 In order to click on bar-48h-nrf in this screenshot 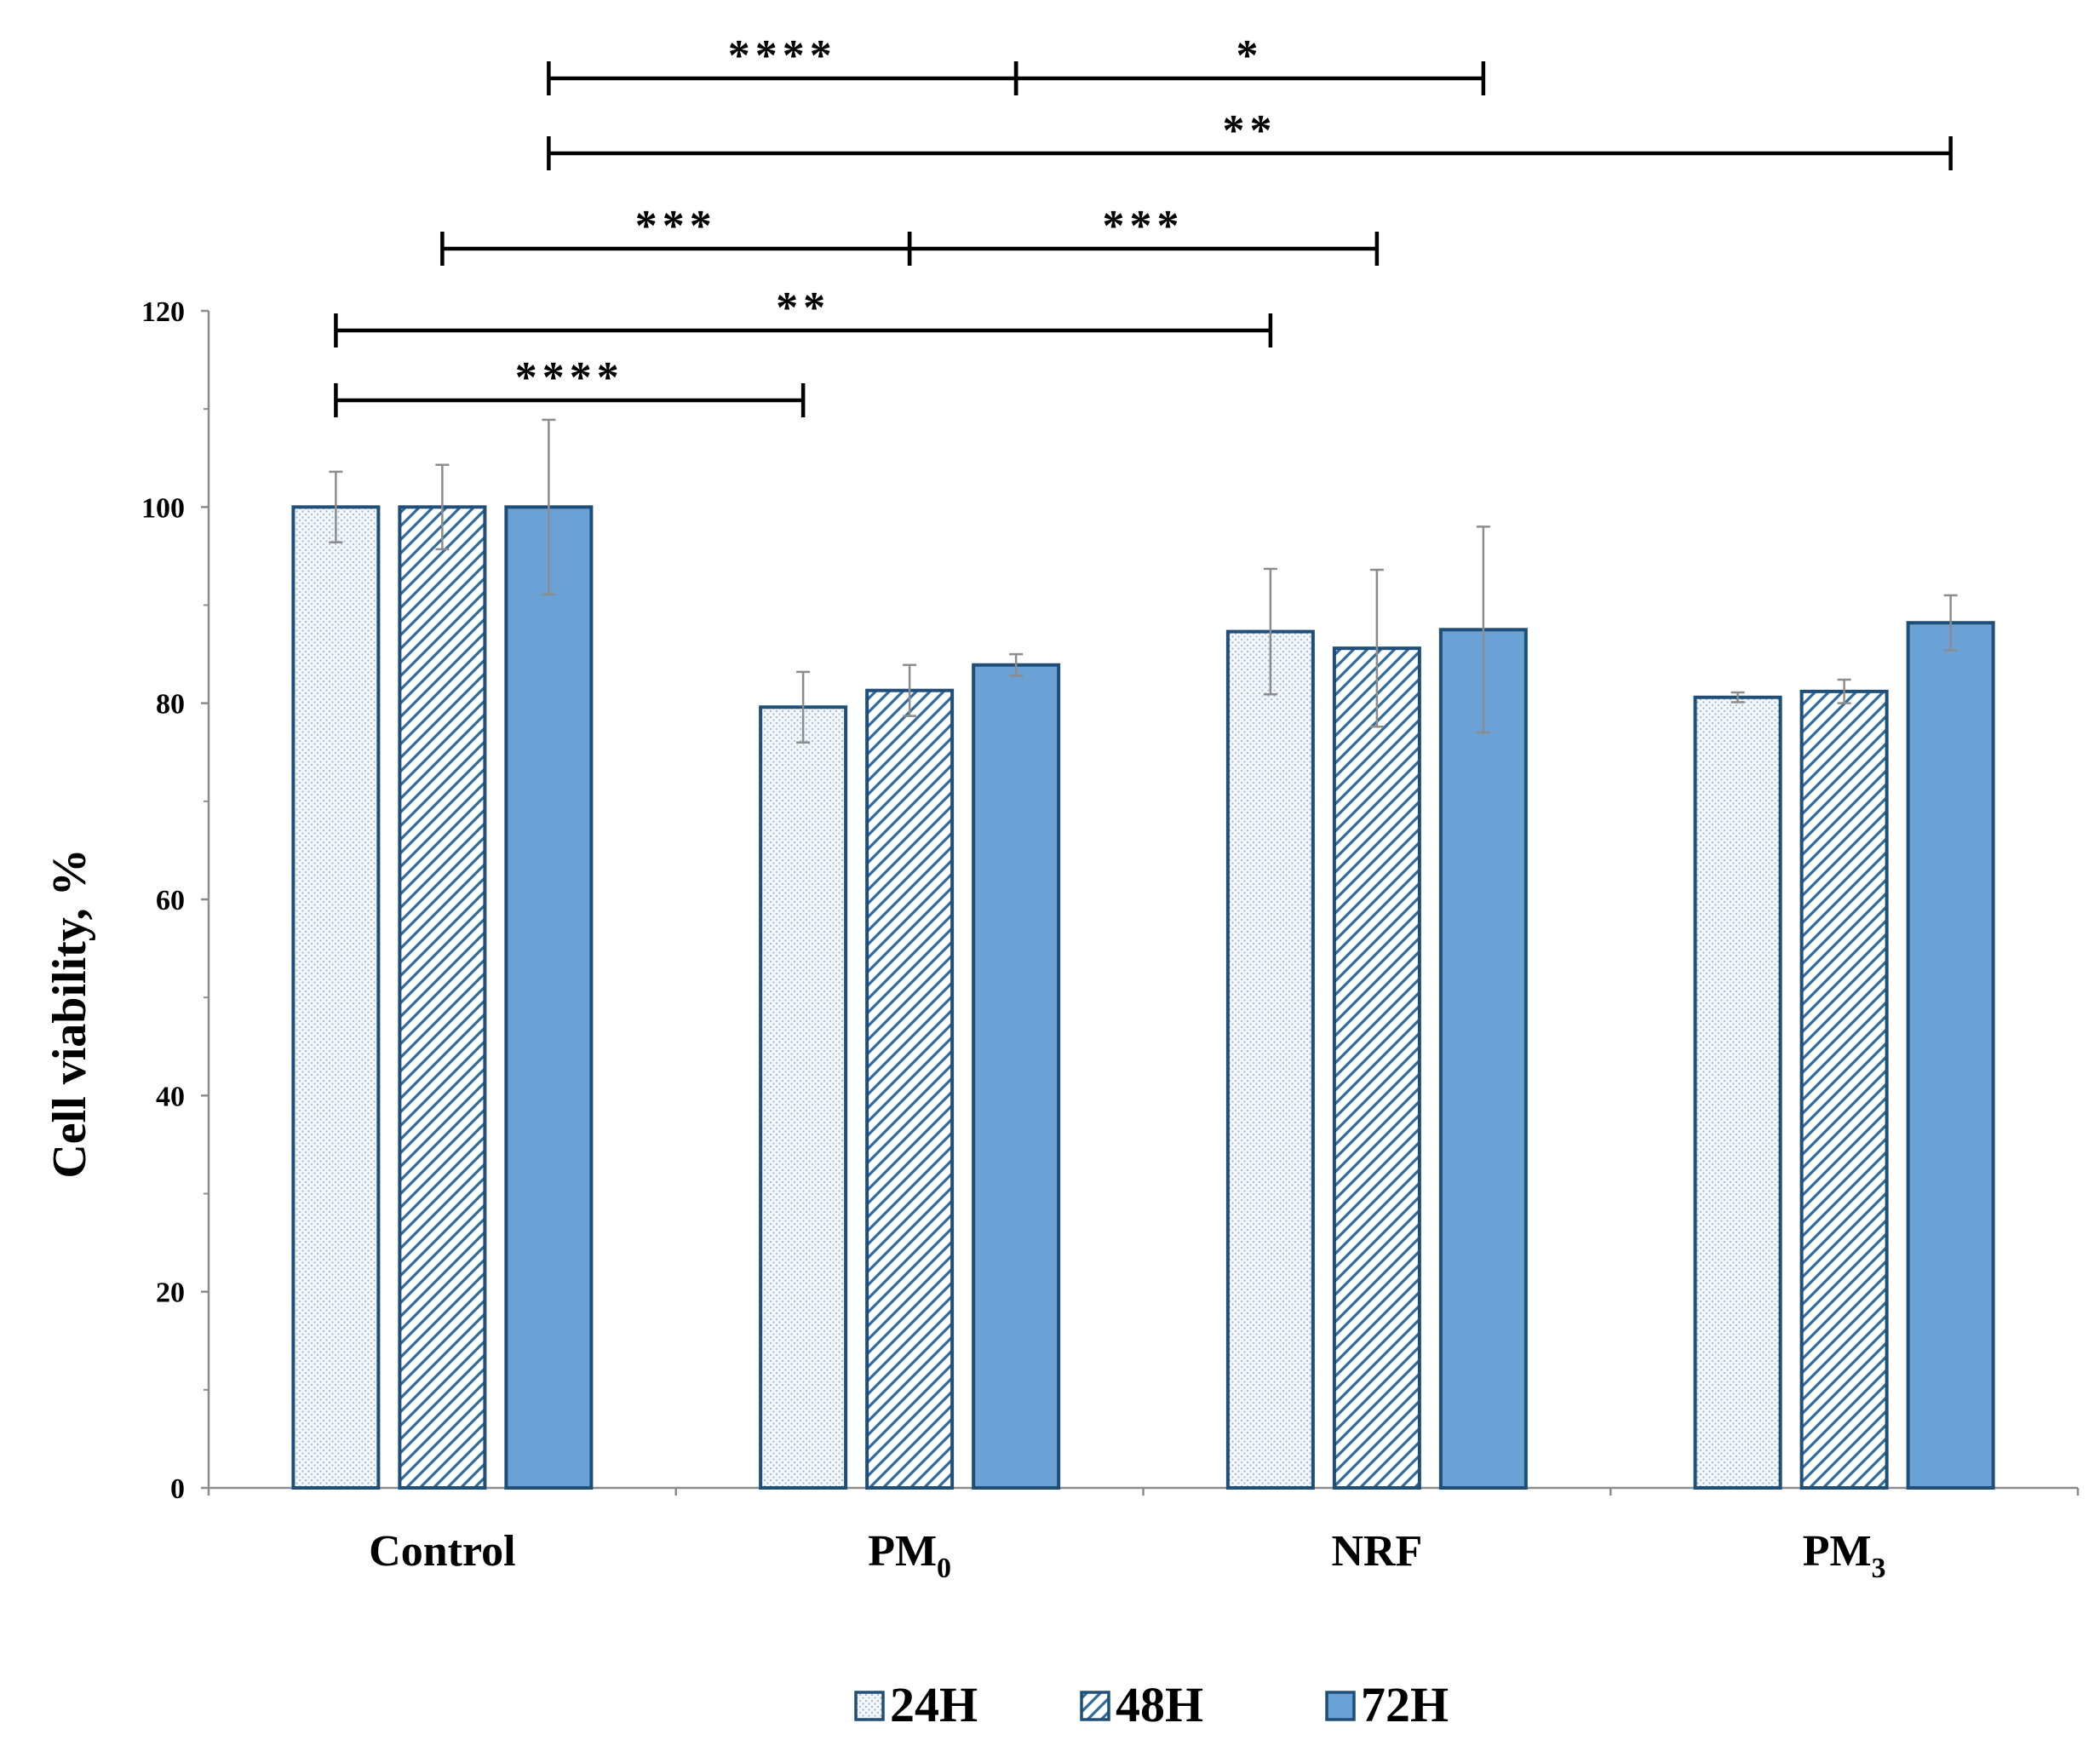, I will do `click(1376, 1068)`.